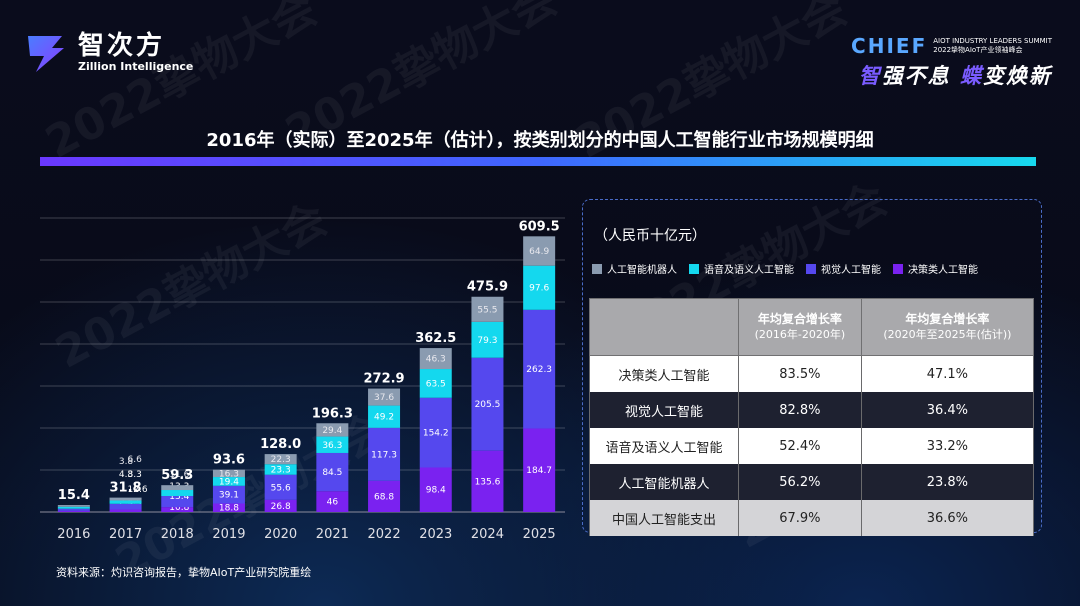 The height and width of the screenshot is (606, 1080). Describe the element at coordinates (812, 410) in the screenshot. I see `table-row: 视觉人工智能 82.8% 36.4%` at that location.